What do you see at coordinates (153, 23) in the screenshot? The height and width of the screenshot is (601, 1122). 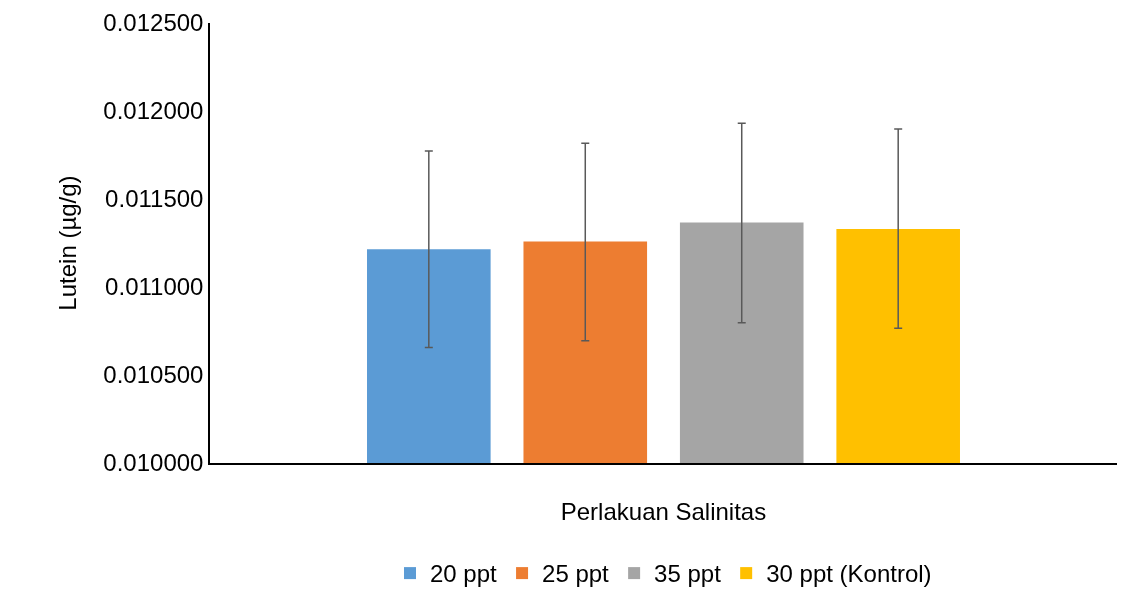 I see `y-tick-label: 0.012500` at bounding box center [153, 23].